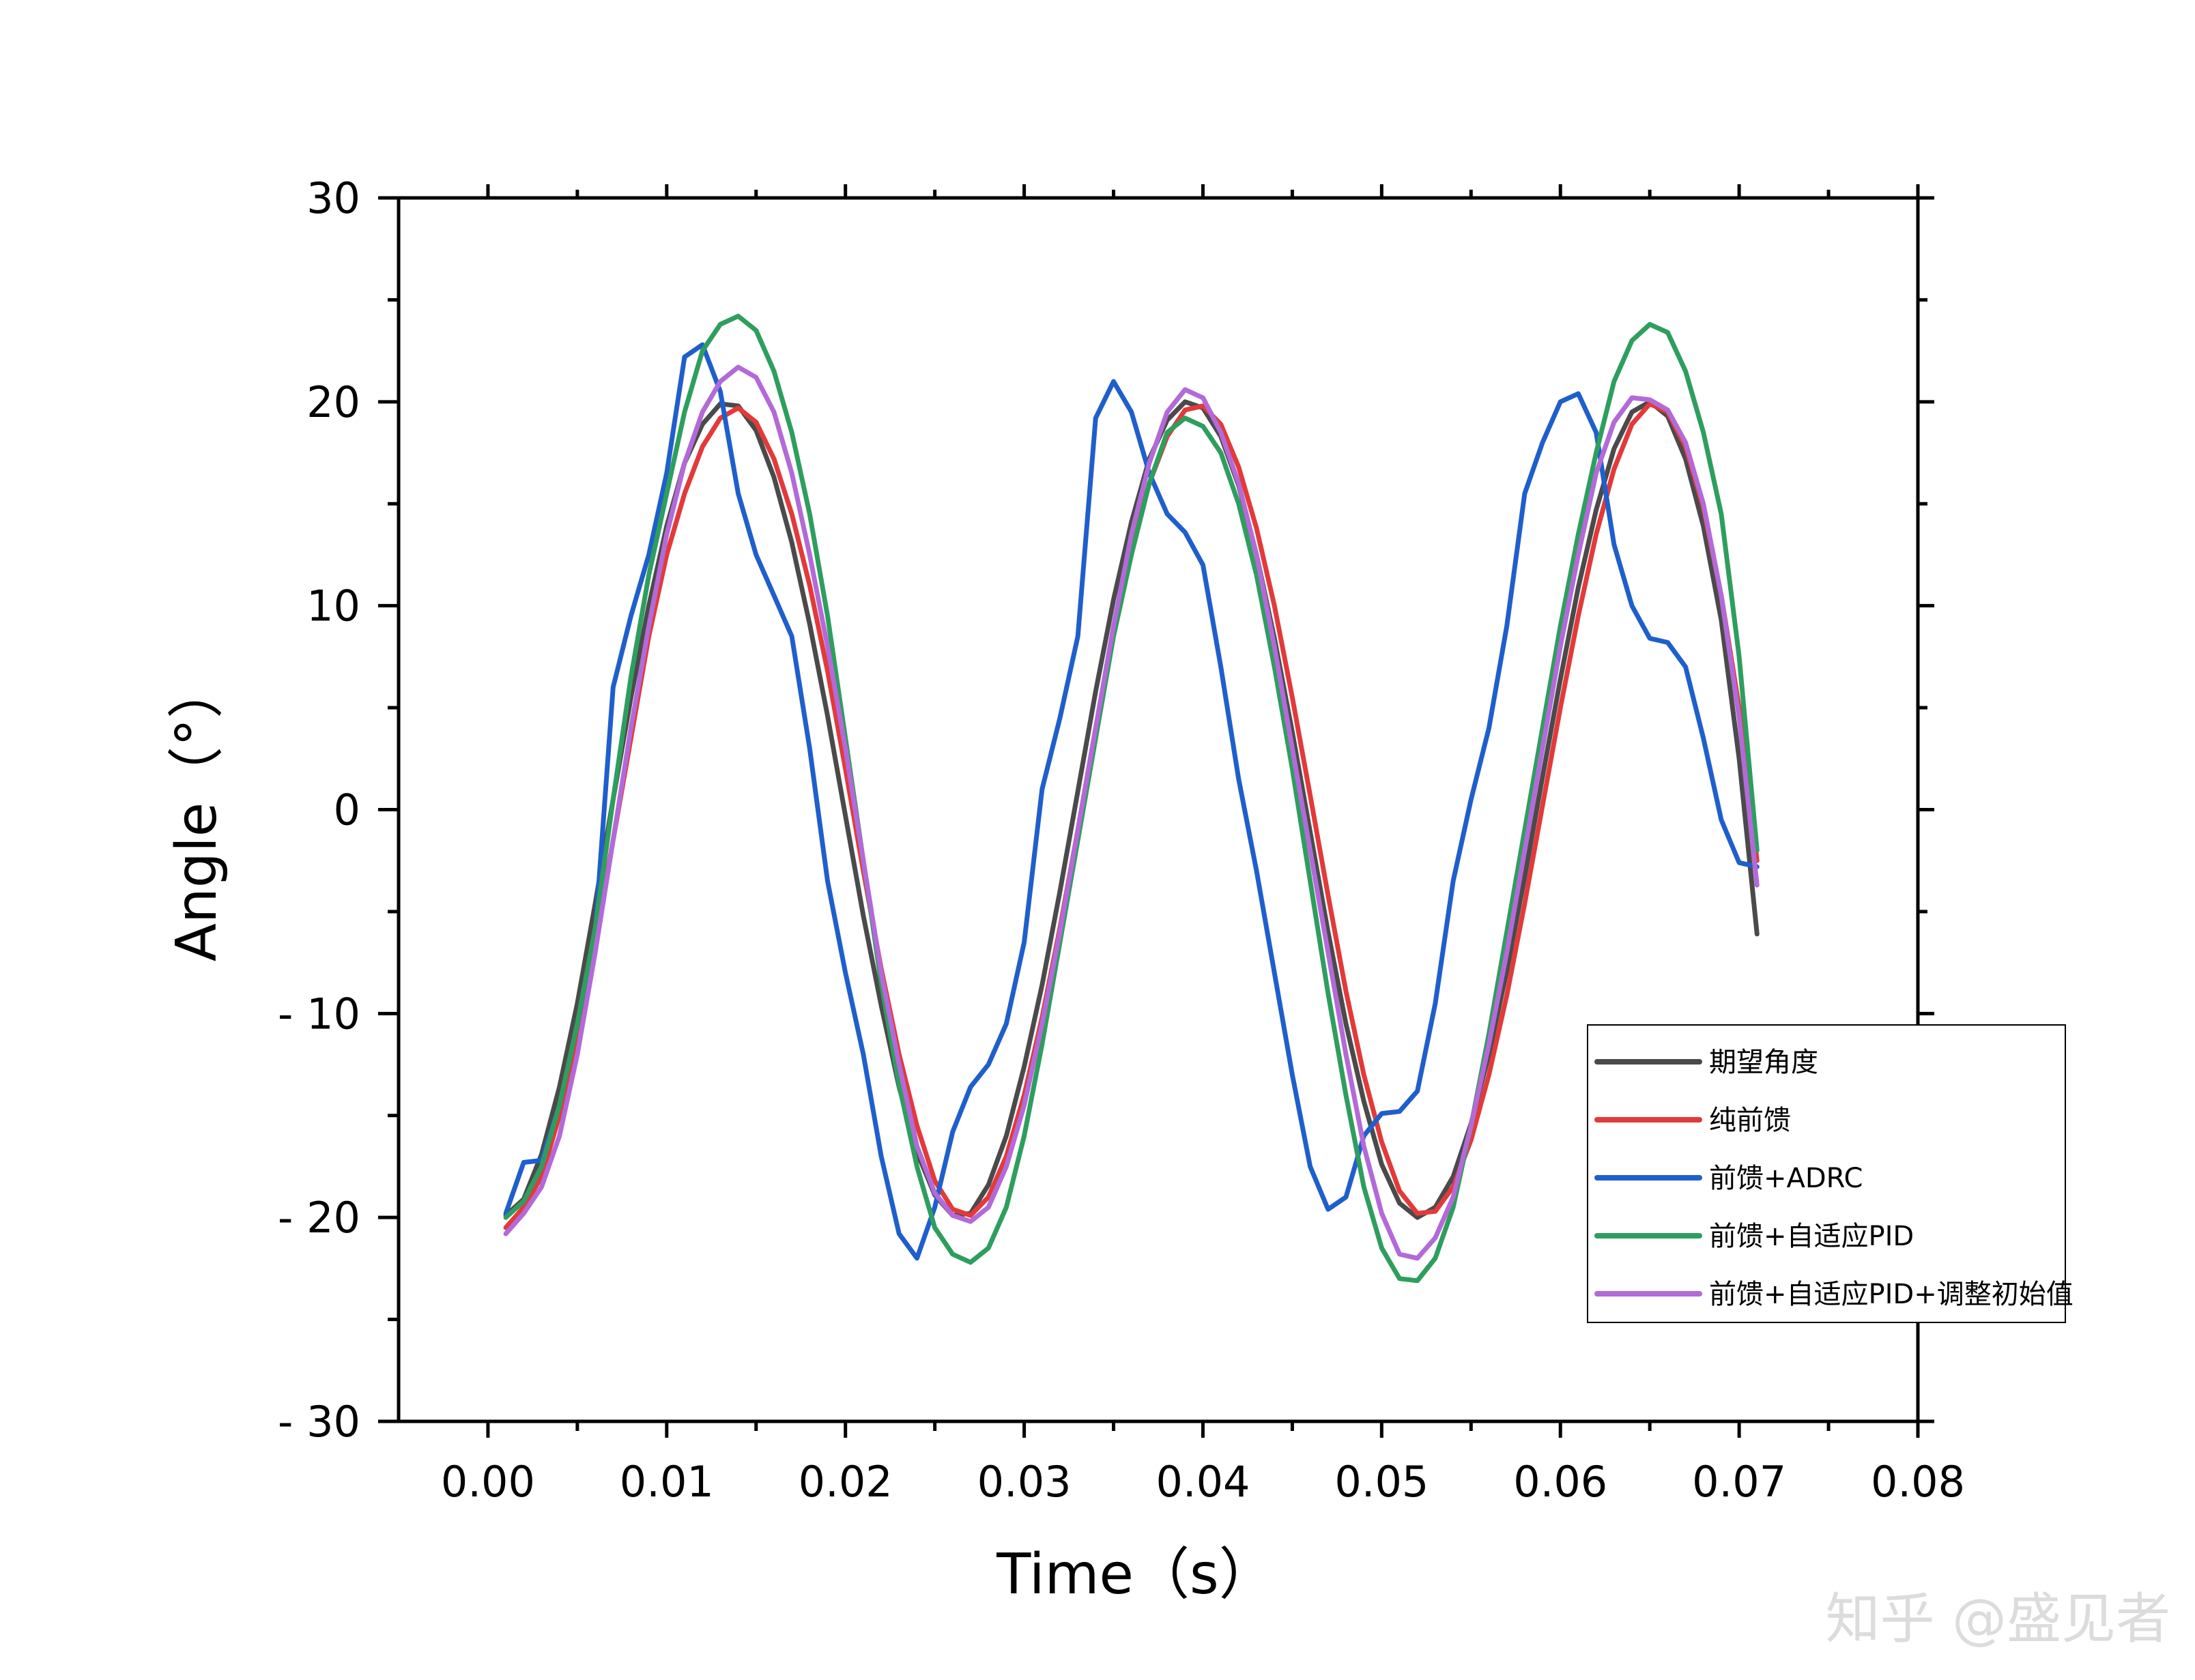 The width and height of the screenshot is (2195, 1680). What do you see at coordinates (1560, 1482) in the screenshot?
I see `x-tick-label: 0.06` at bounding box center [1560, 1482].